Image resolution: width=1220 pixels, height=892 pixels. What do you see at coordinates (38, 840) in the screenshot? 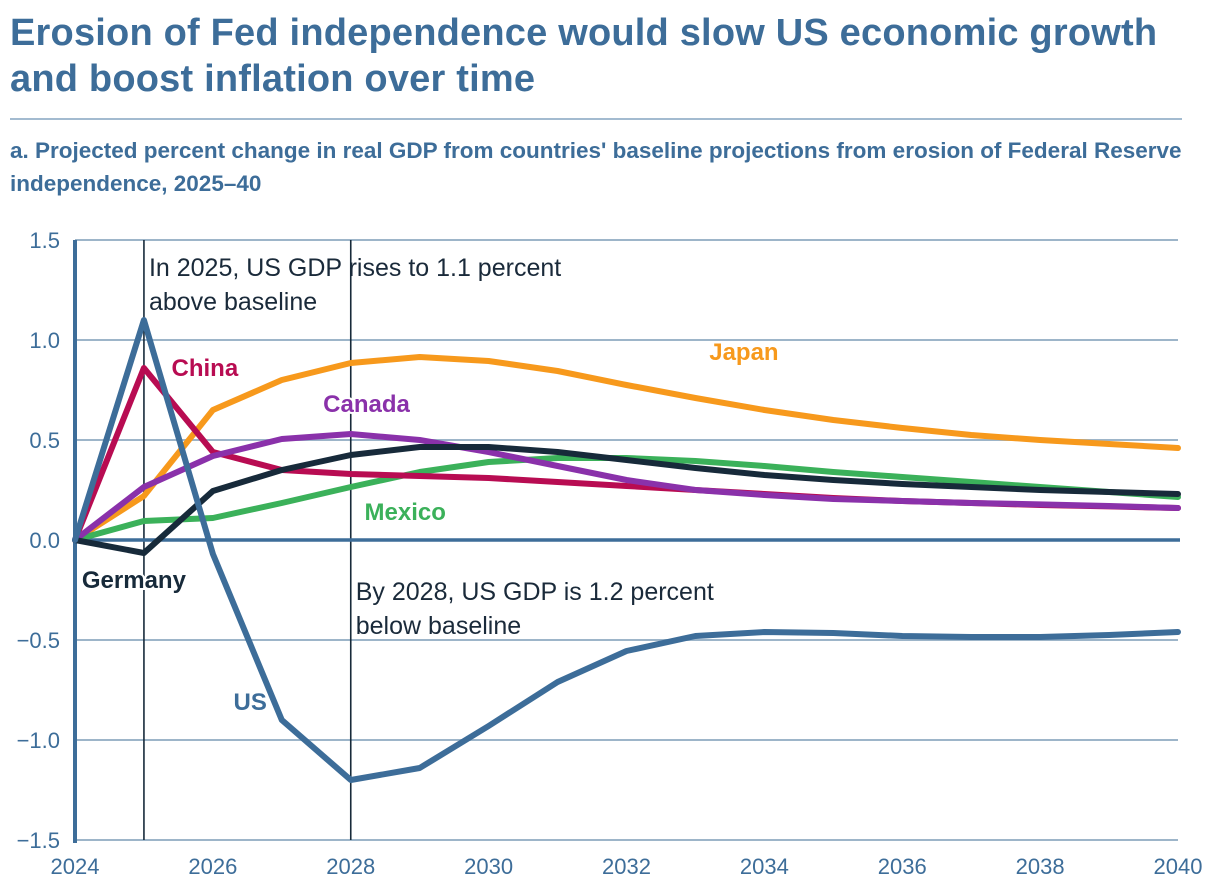
I see `y-tick-label: −1.5` at bounding box center [38, 840].